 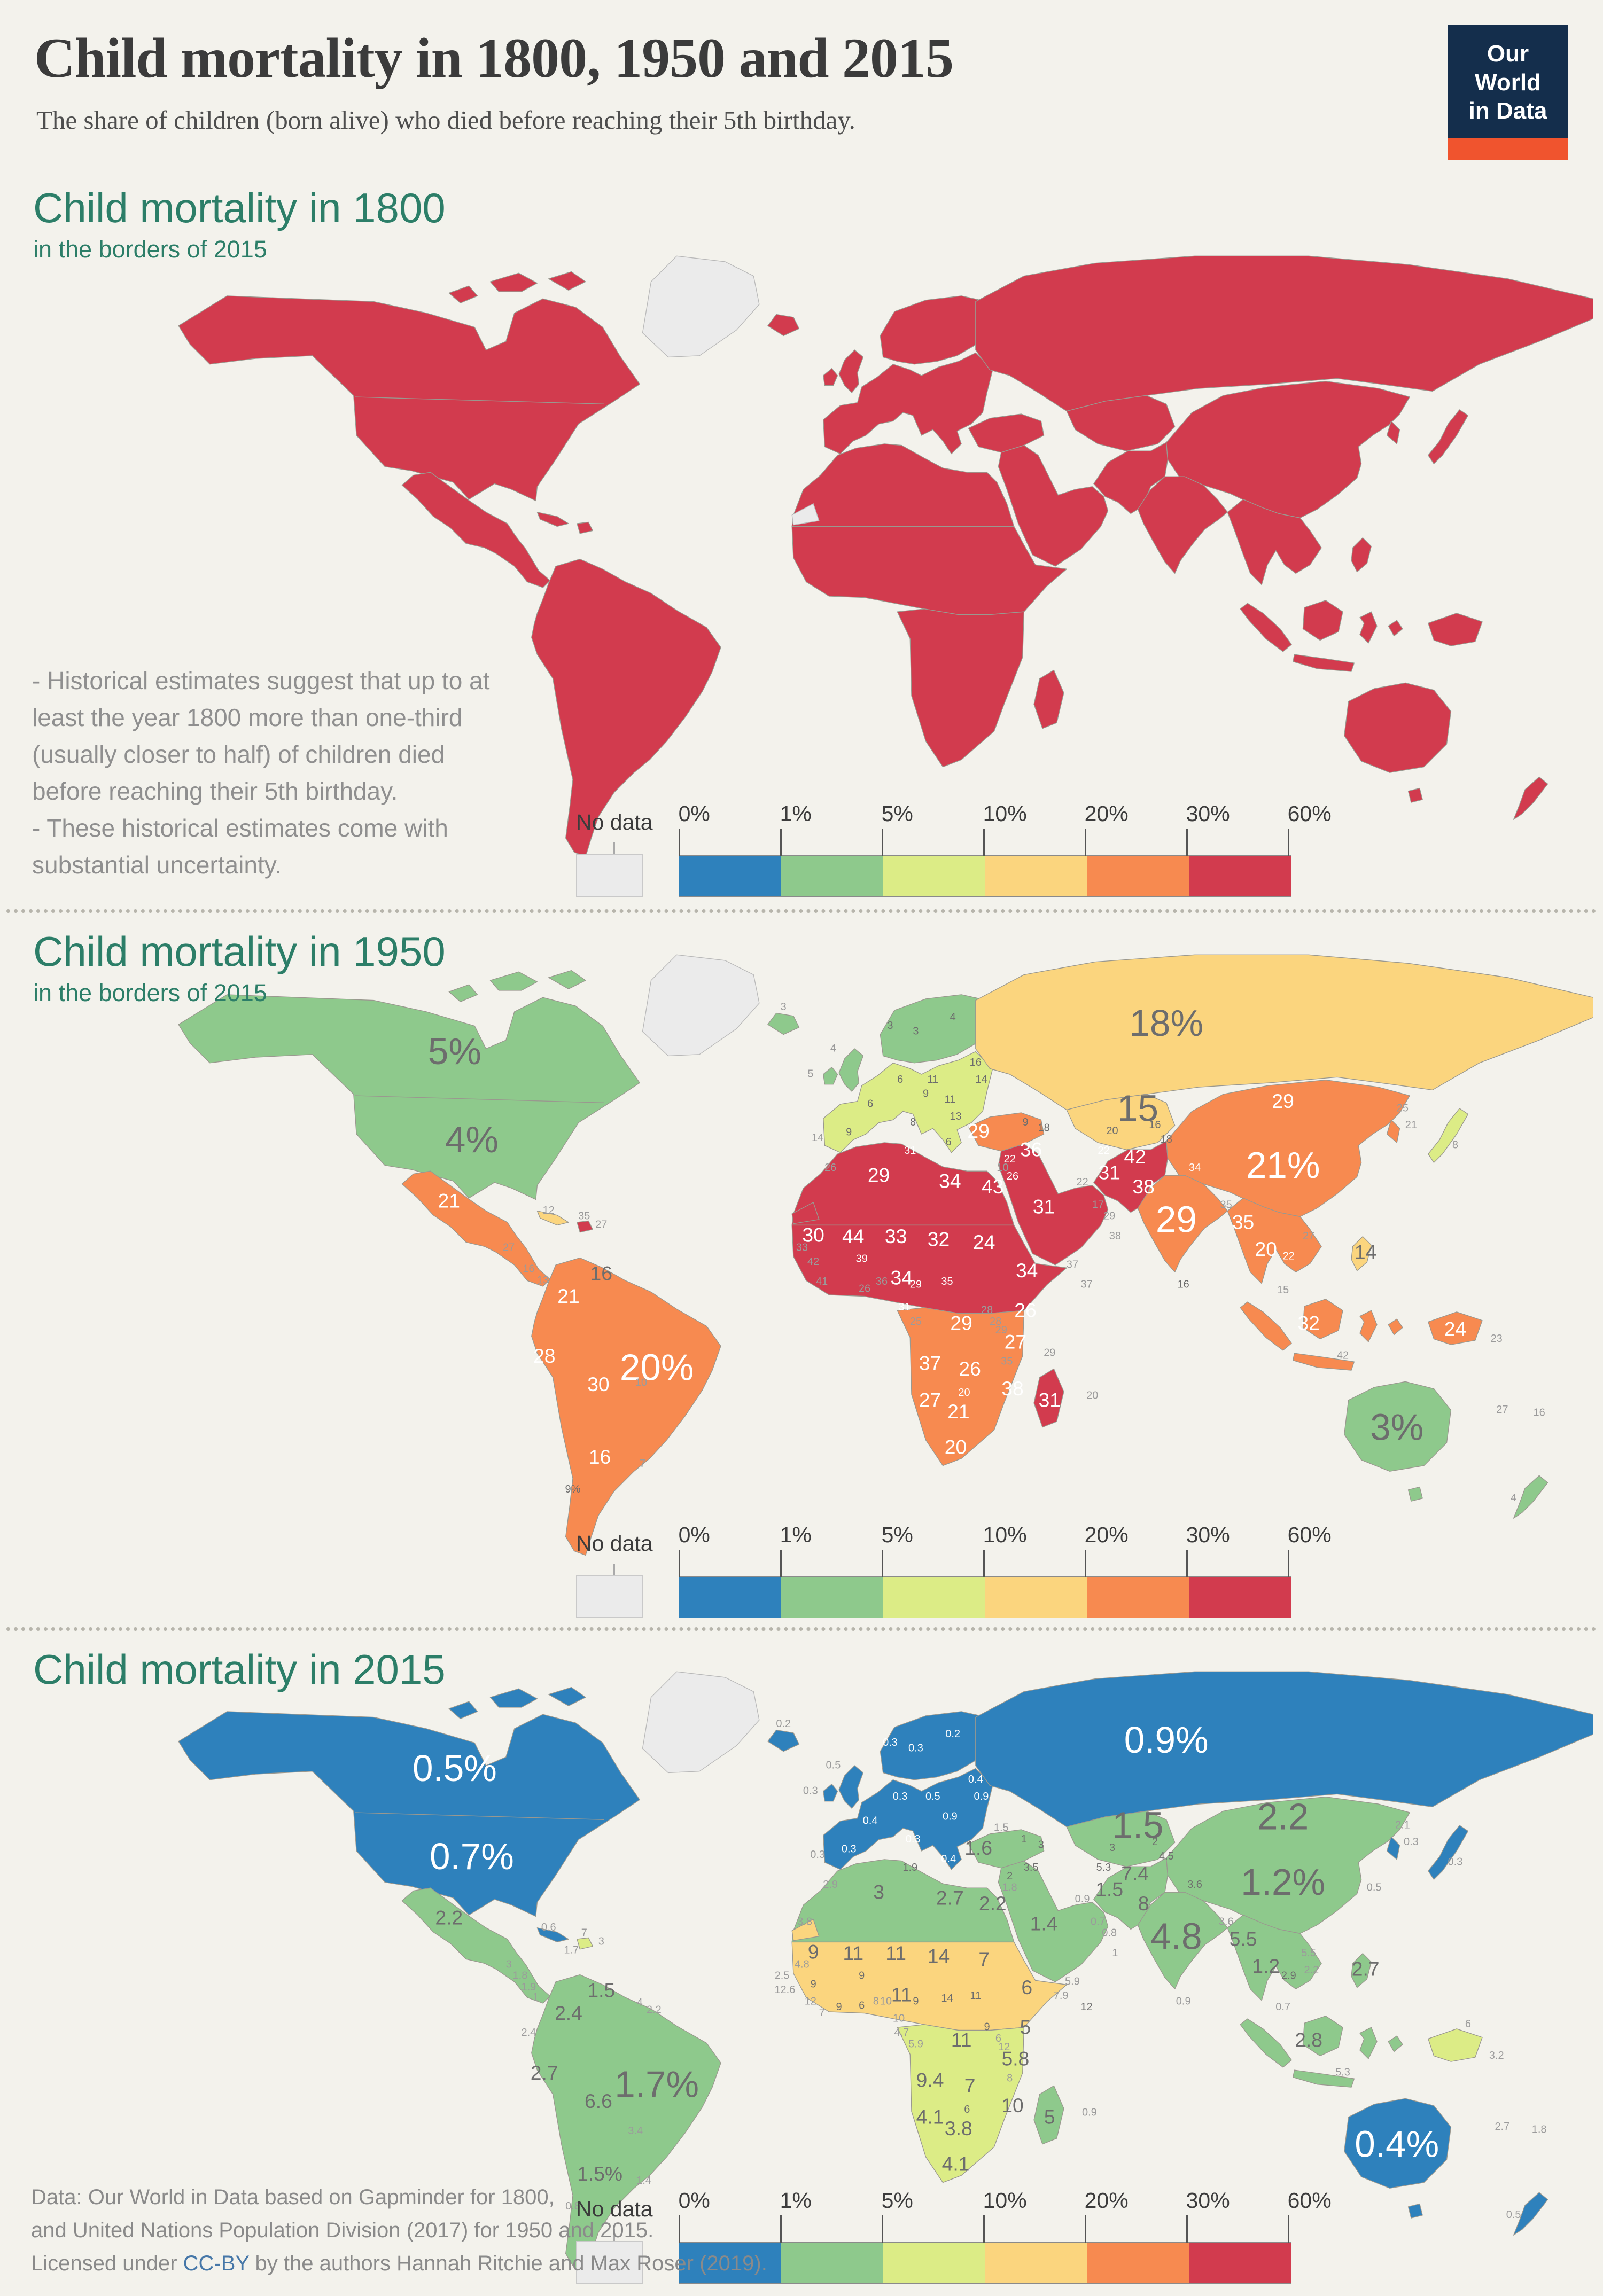 What do you see at coordinates (830, 1885) in the screenshot?
I see `map-value-label: 2.9` at bounding box center [830, 1885].